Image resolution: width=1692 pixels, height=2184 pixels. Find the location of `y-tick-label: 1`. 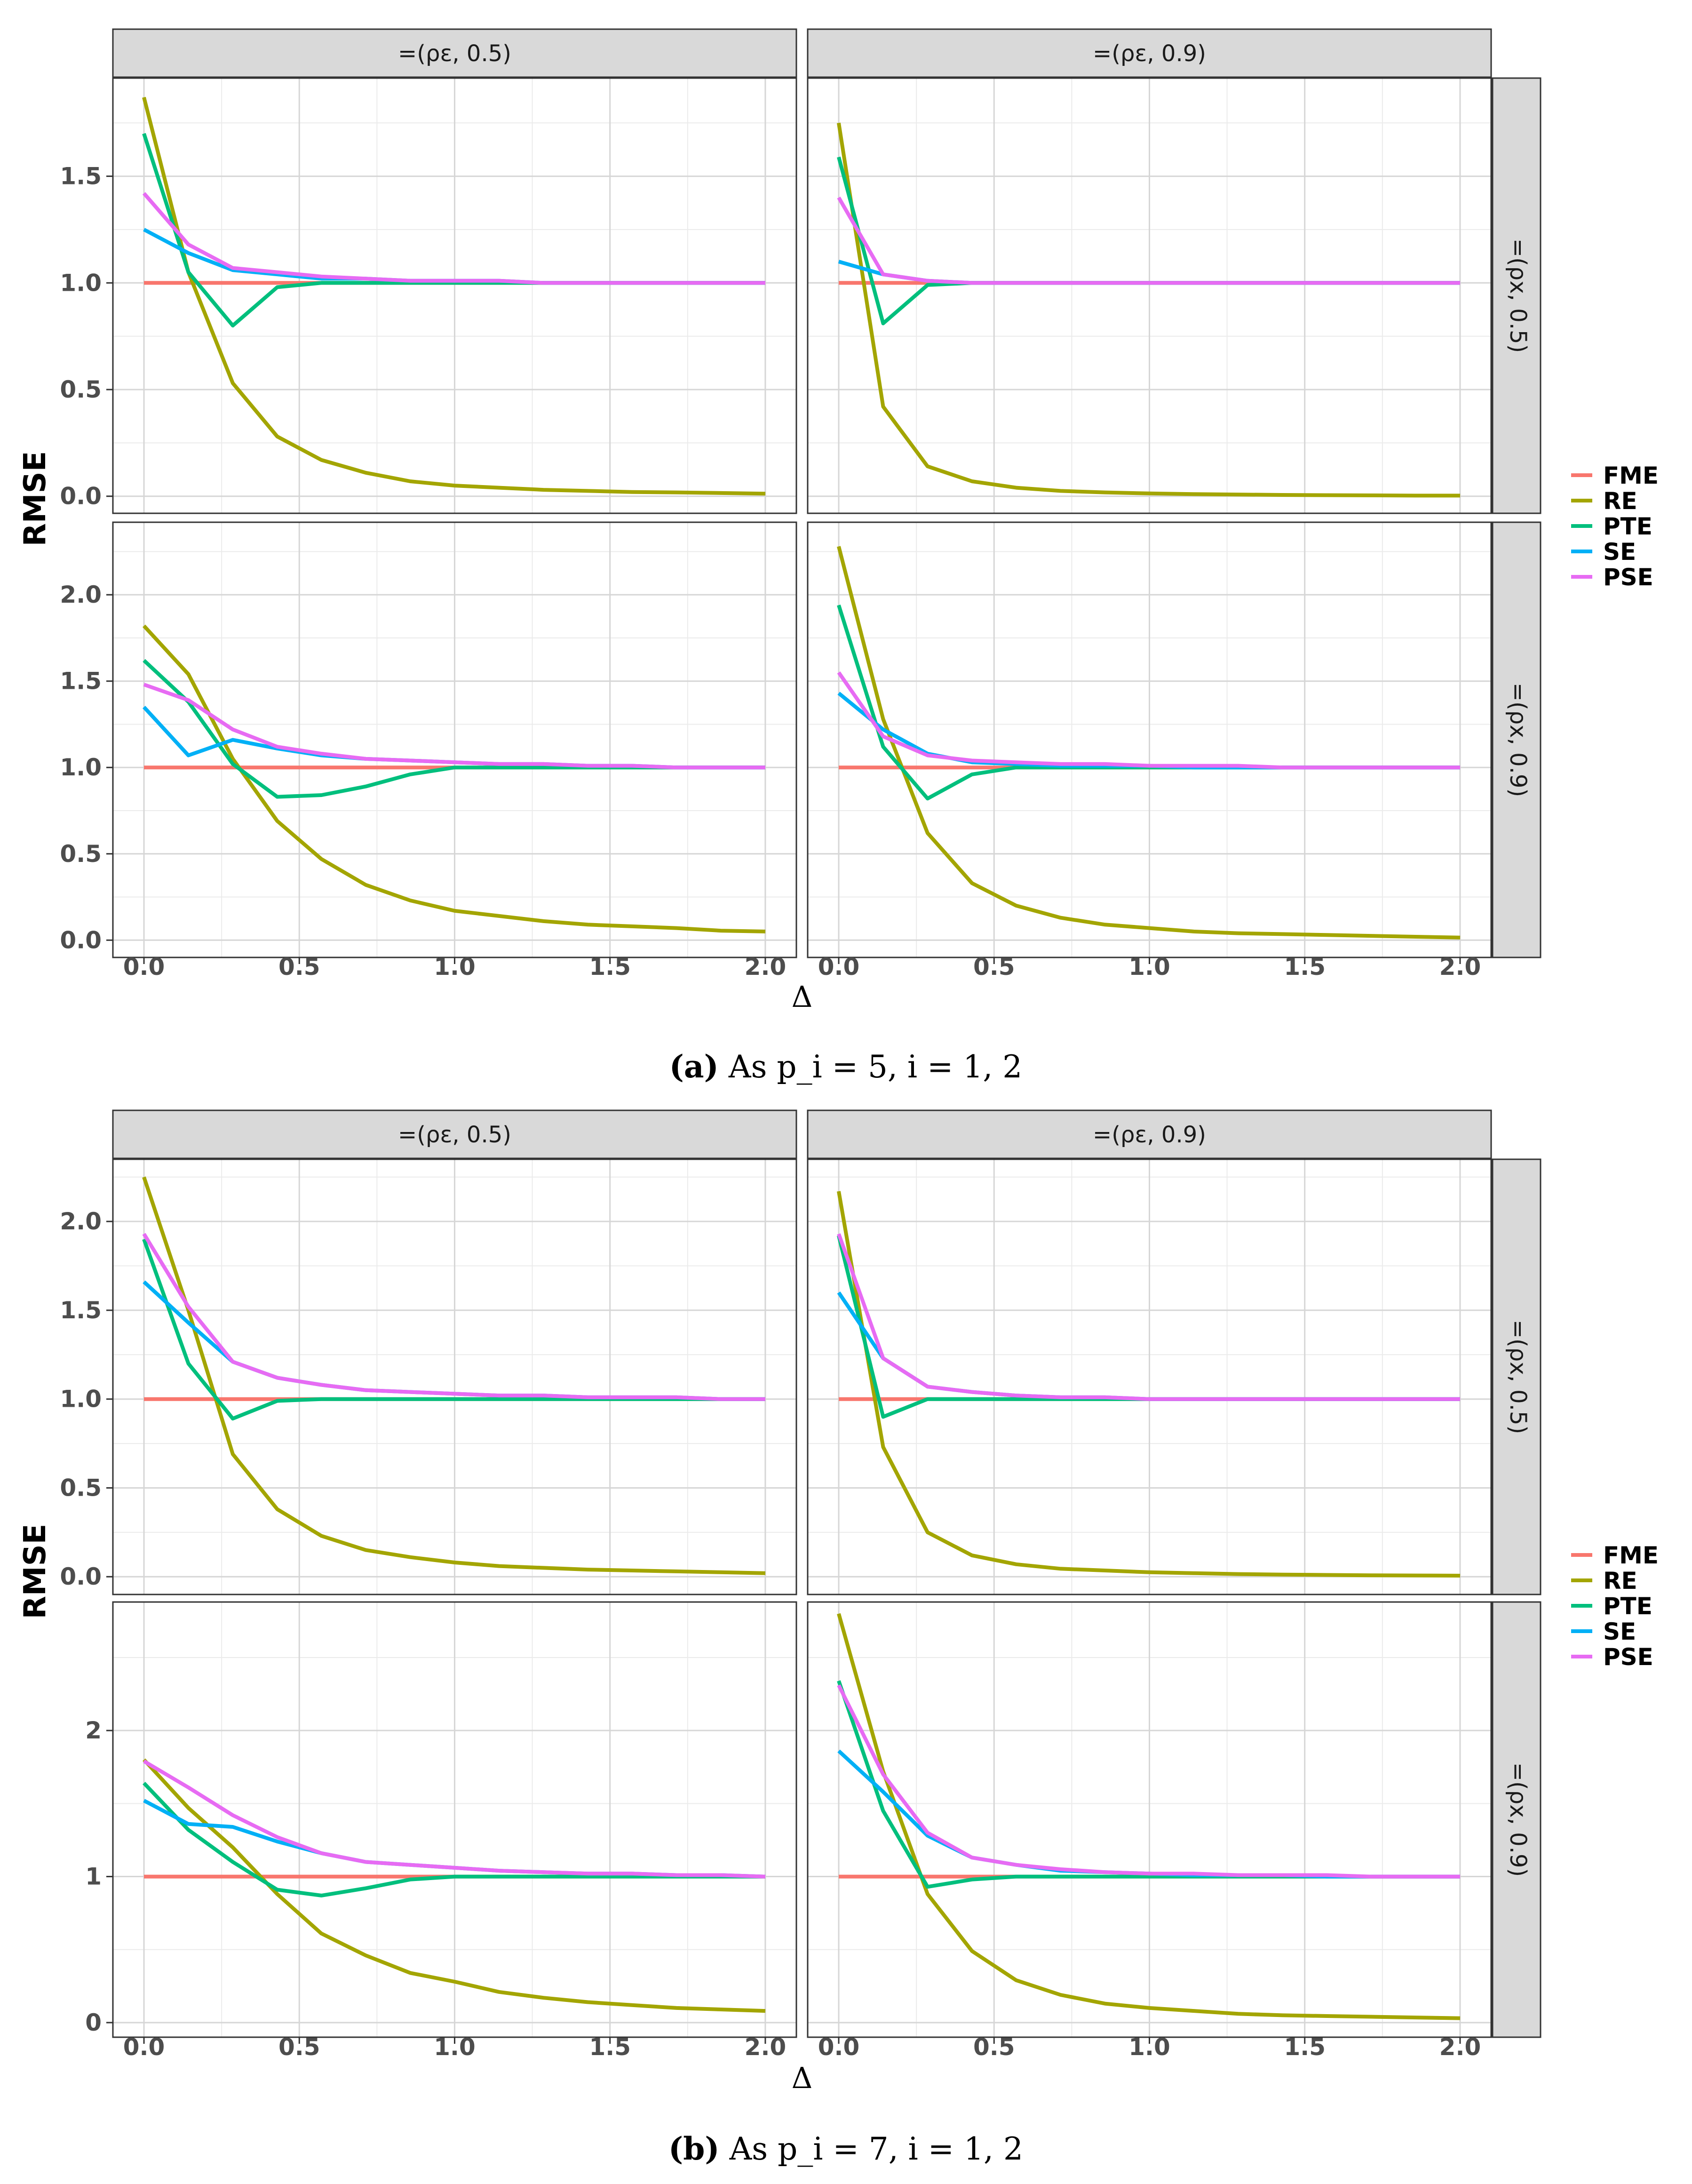

y-tick-label: 1 is located at coordinates (93, 1876).